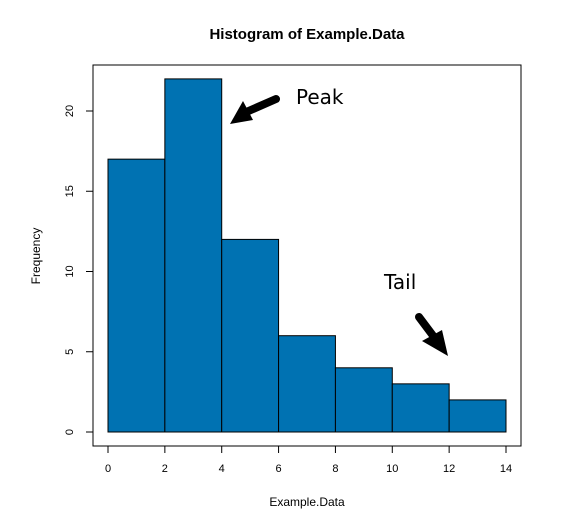  I want to click on x-tick-label: 6, so click(279, 469).